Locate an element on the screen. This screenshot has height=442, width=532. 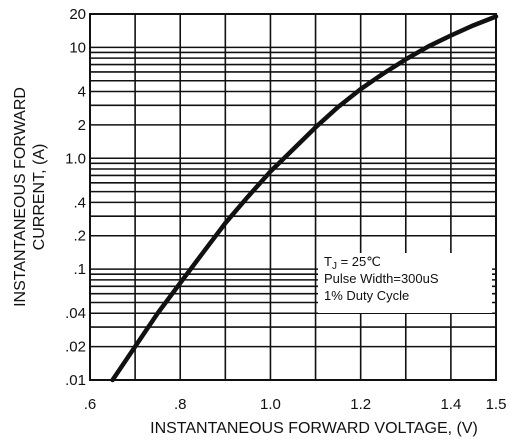
annotation-line1: TJ = 25℃ is located at coordinates (352, 263).